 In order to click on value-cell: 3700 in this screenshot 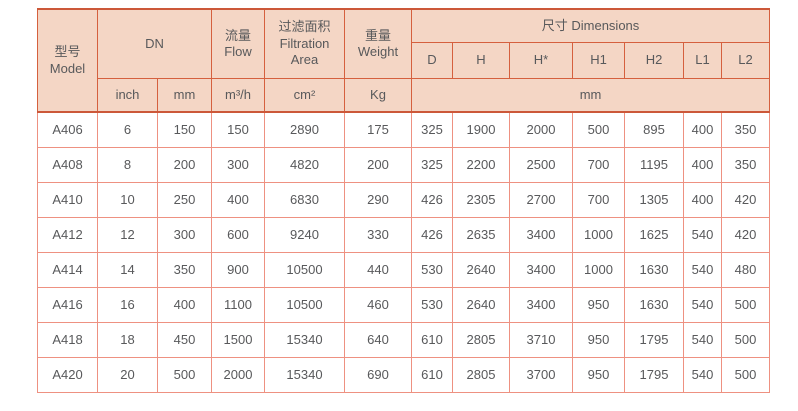, I will do `click(541, 374)`.